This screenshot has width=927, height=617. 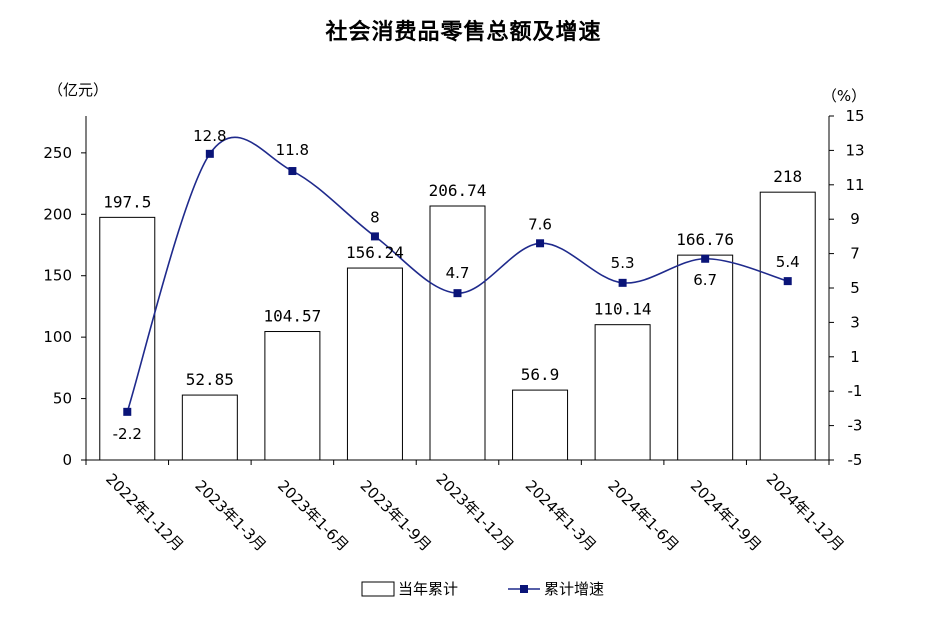 I want to click on left-tick-label: 100, so click(x=57, y=337).